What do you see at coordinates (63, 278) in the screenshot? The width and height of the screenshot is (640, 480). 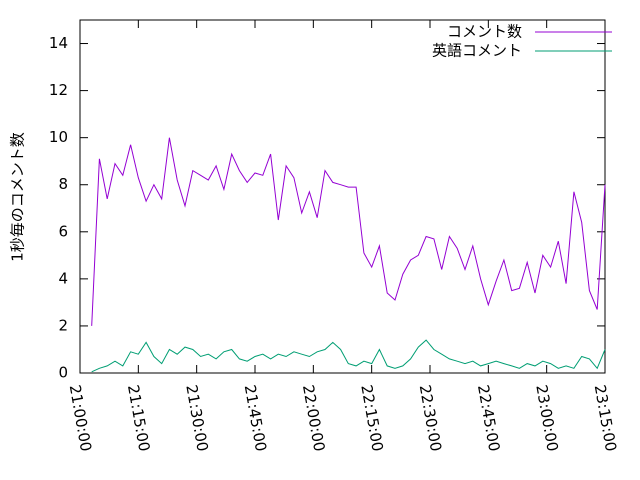 I see `y-tick-label: 4` at bounding box center [63, 278].